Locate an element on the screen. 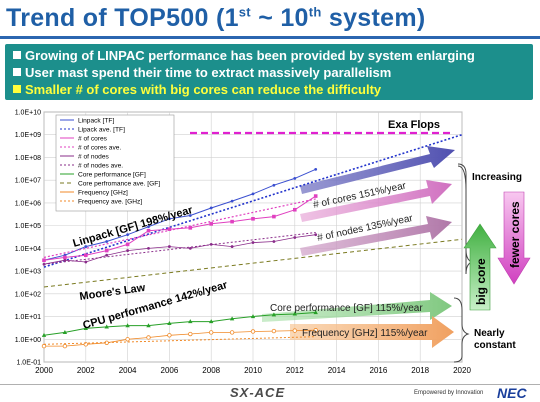 This screenshot has width=540, height=402. x-tick-label: 2008 is located at coordinates (211, 370).